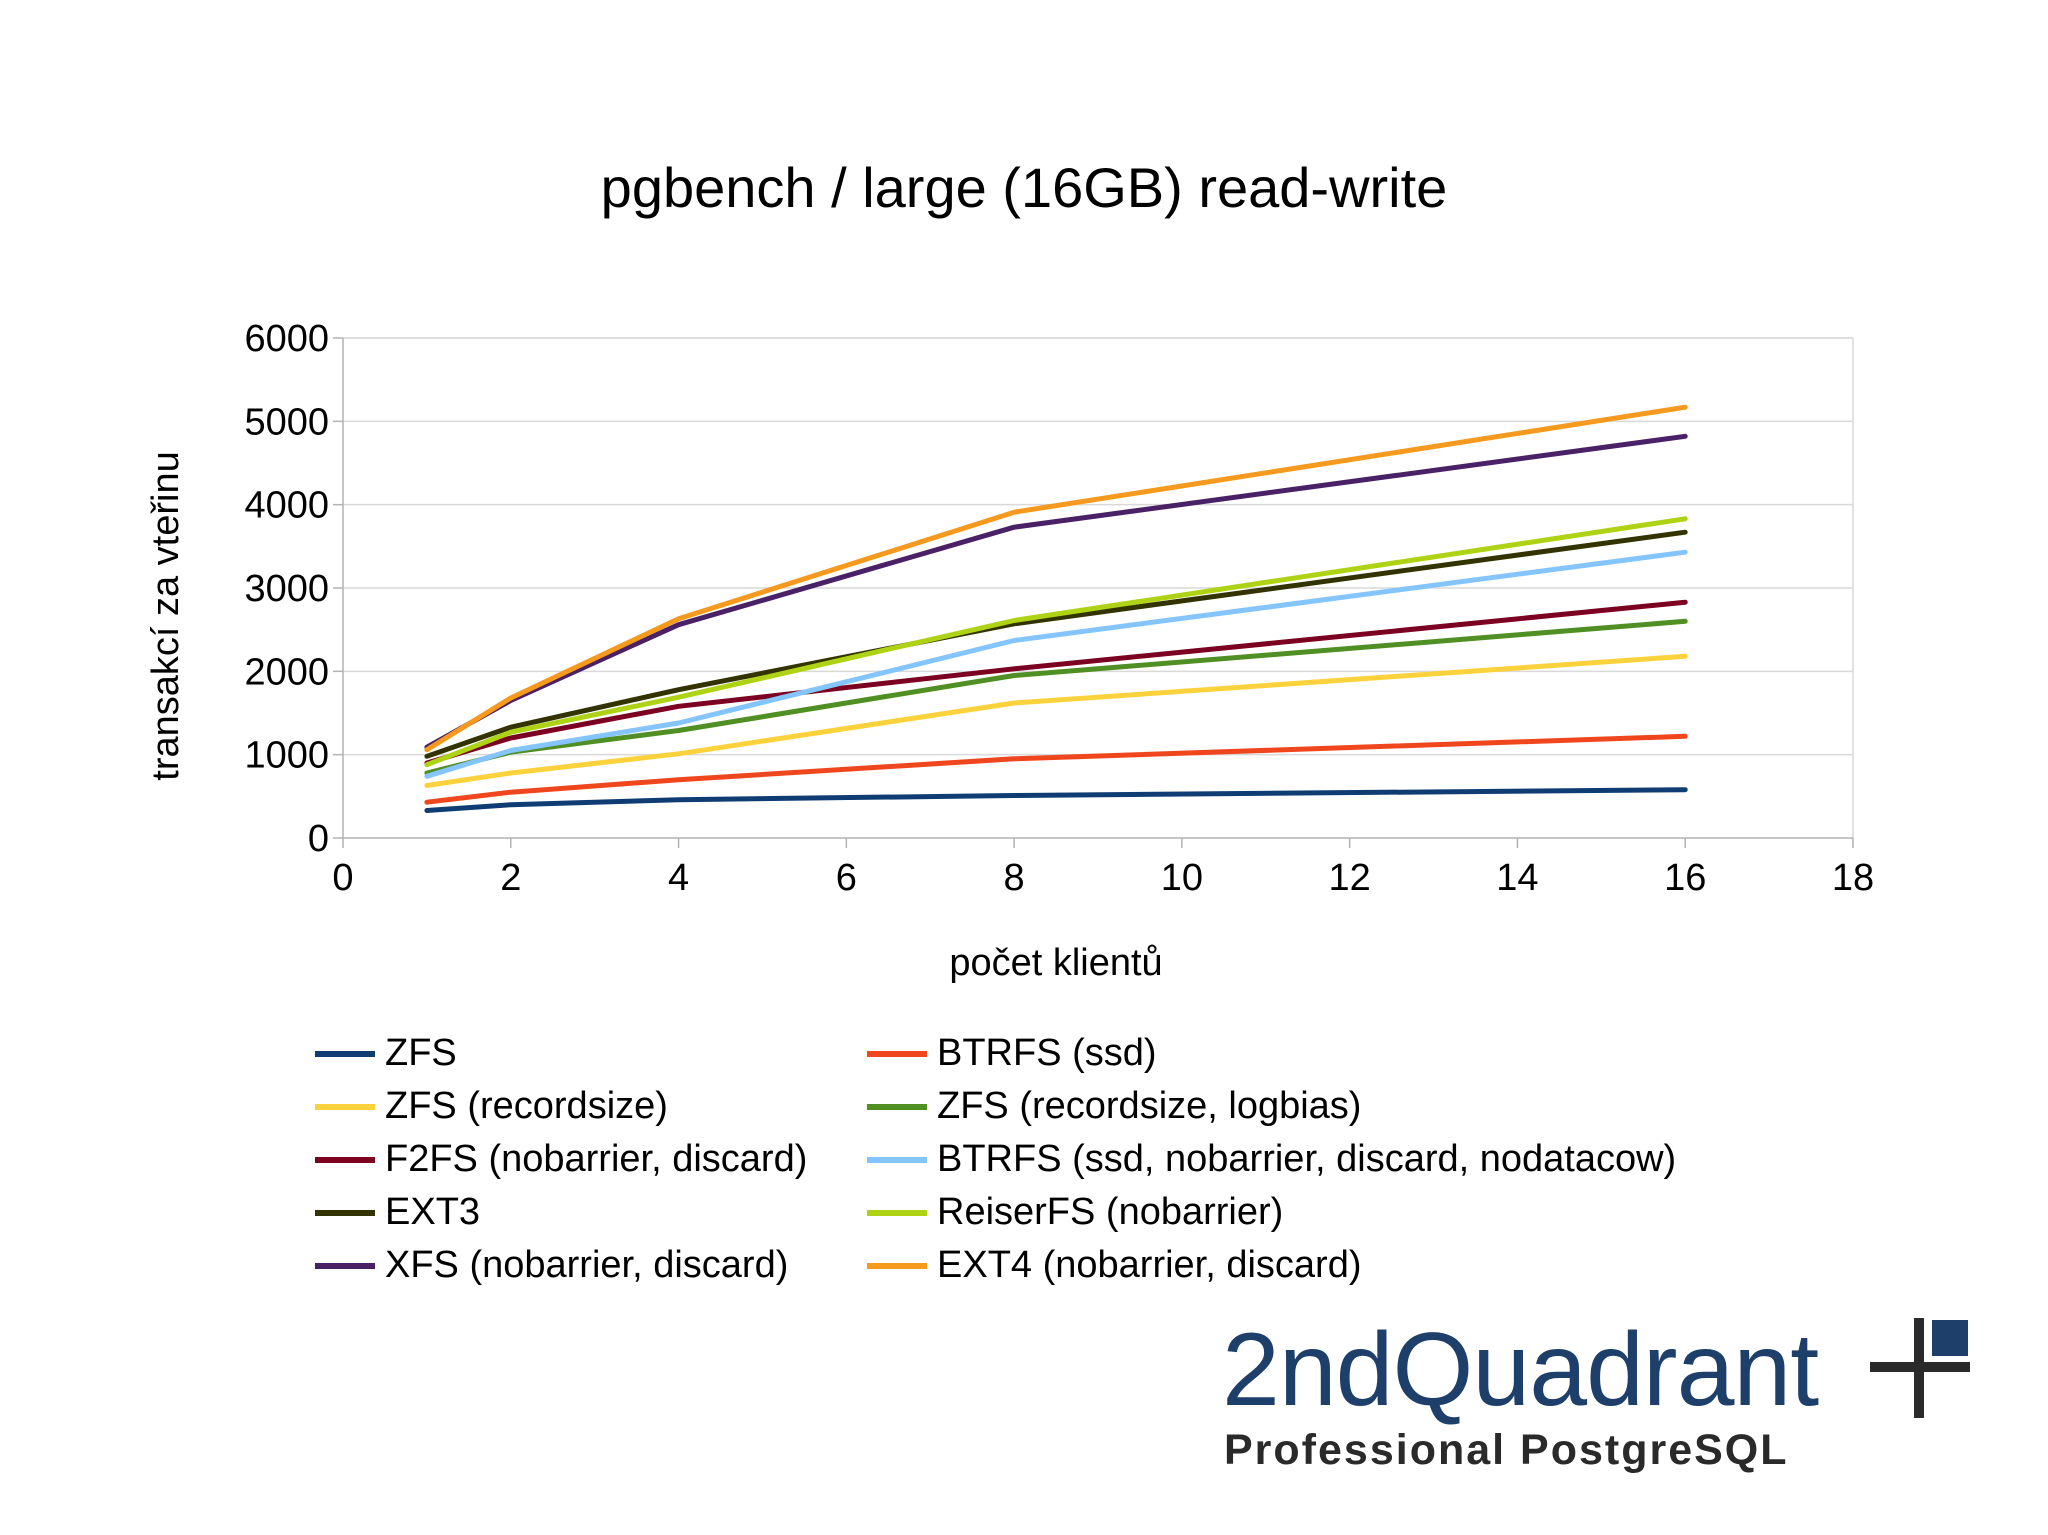 Image resolution: width=2048 pixels, height=1535 pixels. Describe the element at coordinates (1317, 1053) in the screenshot. I see `legend-item: BTRFS (ssd)` at that location.